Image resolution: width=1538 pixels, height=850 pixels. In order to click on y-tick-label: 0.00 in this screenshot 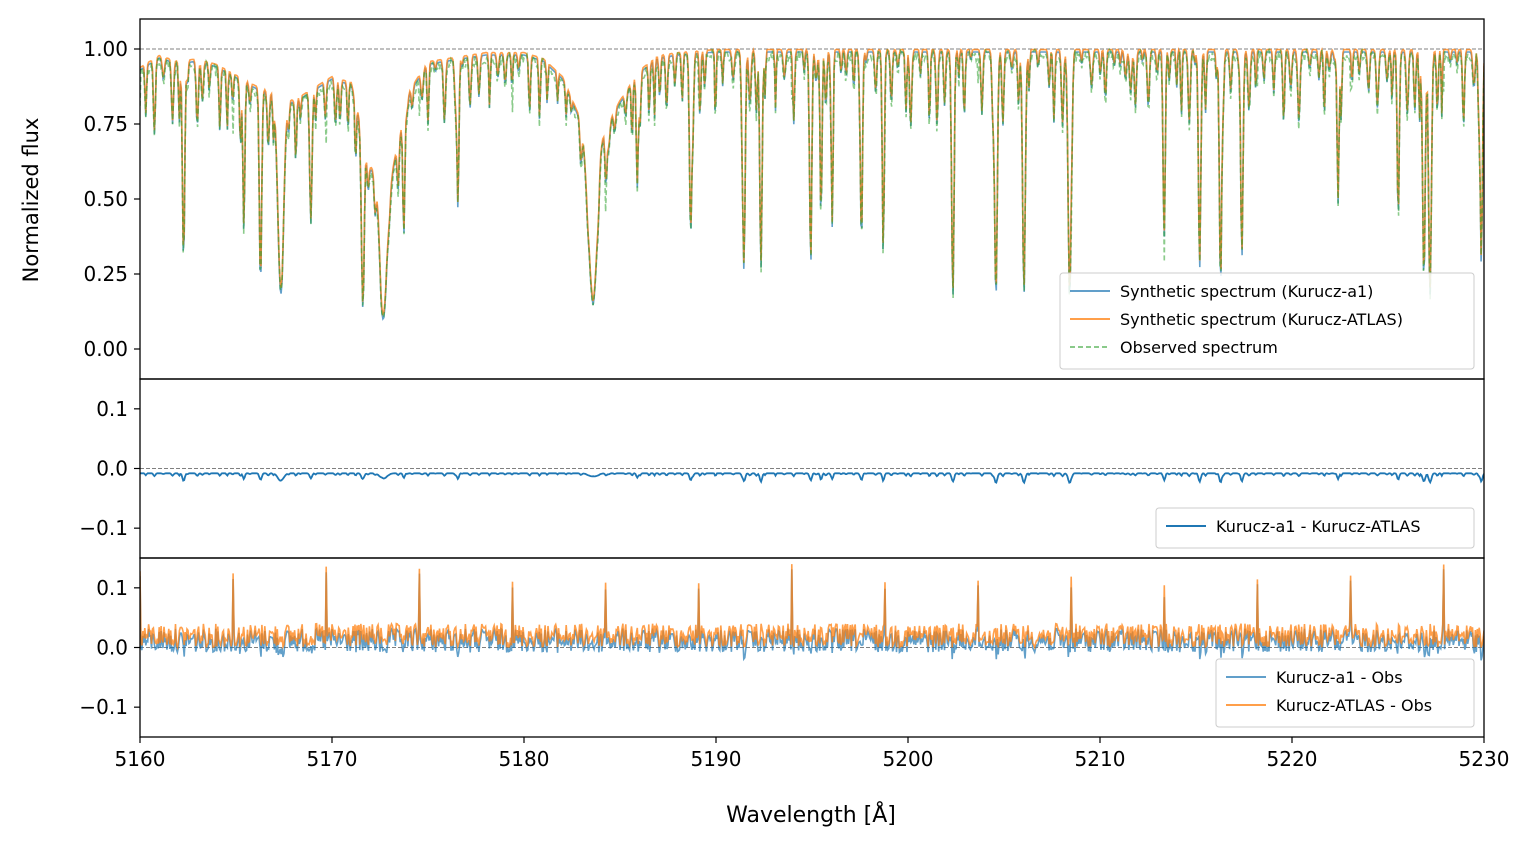, I will do `click(105, 349)`.